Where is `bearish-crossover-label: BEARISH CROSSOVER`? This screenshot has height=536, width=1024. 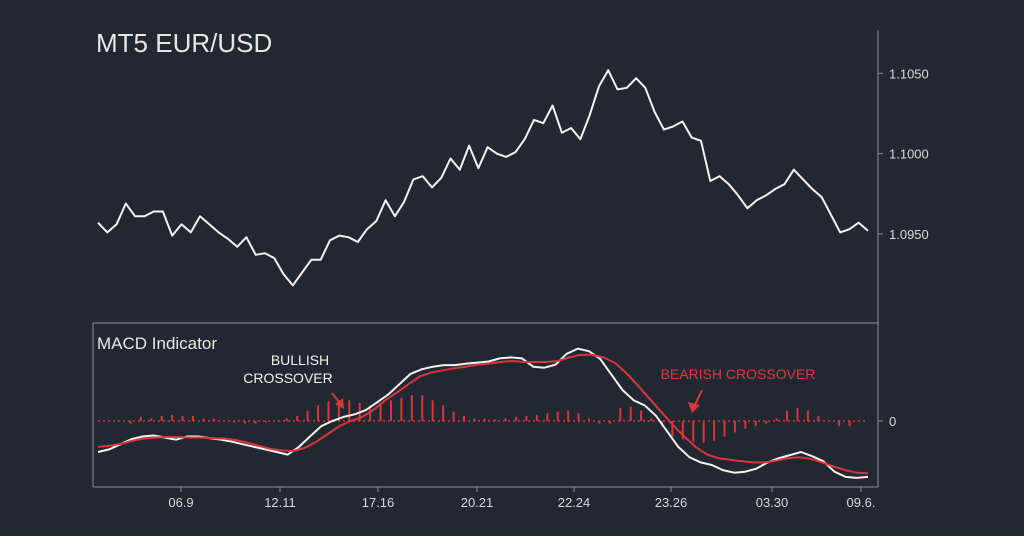
bearish-crossover-label: BEARISH CROSSOVER is located at coordinates (738, 374).